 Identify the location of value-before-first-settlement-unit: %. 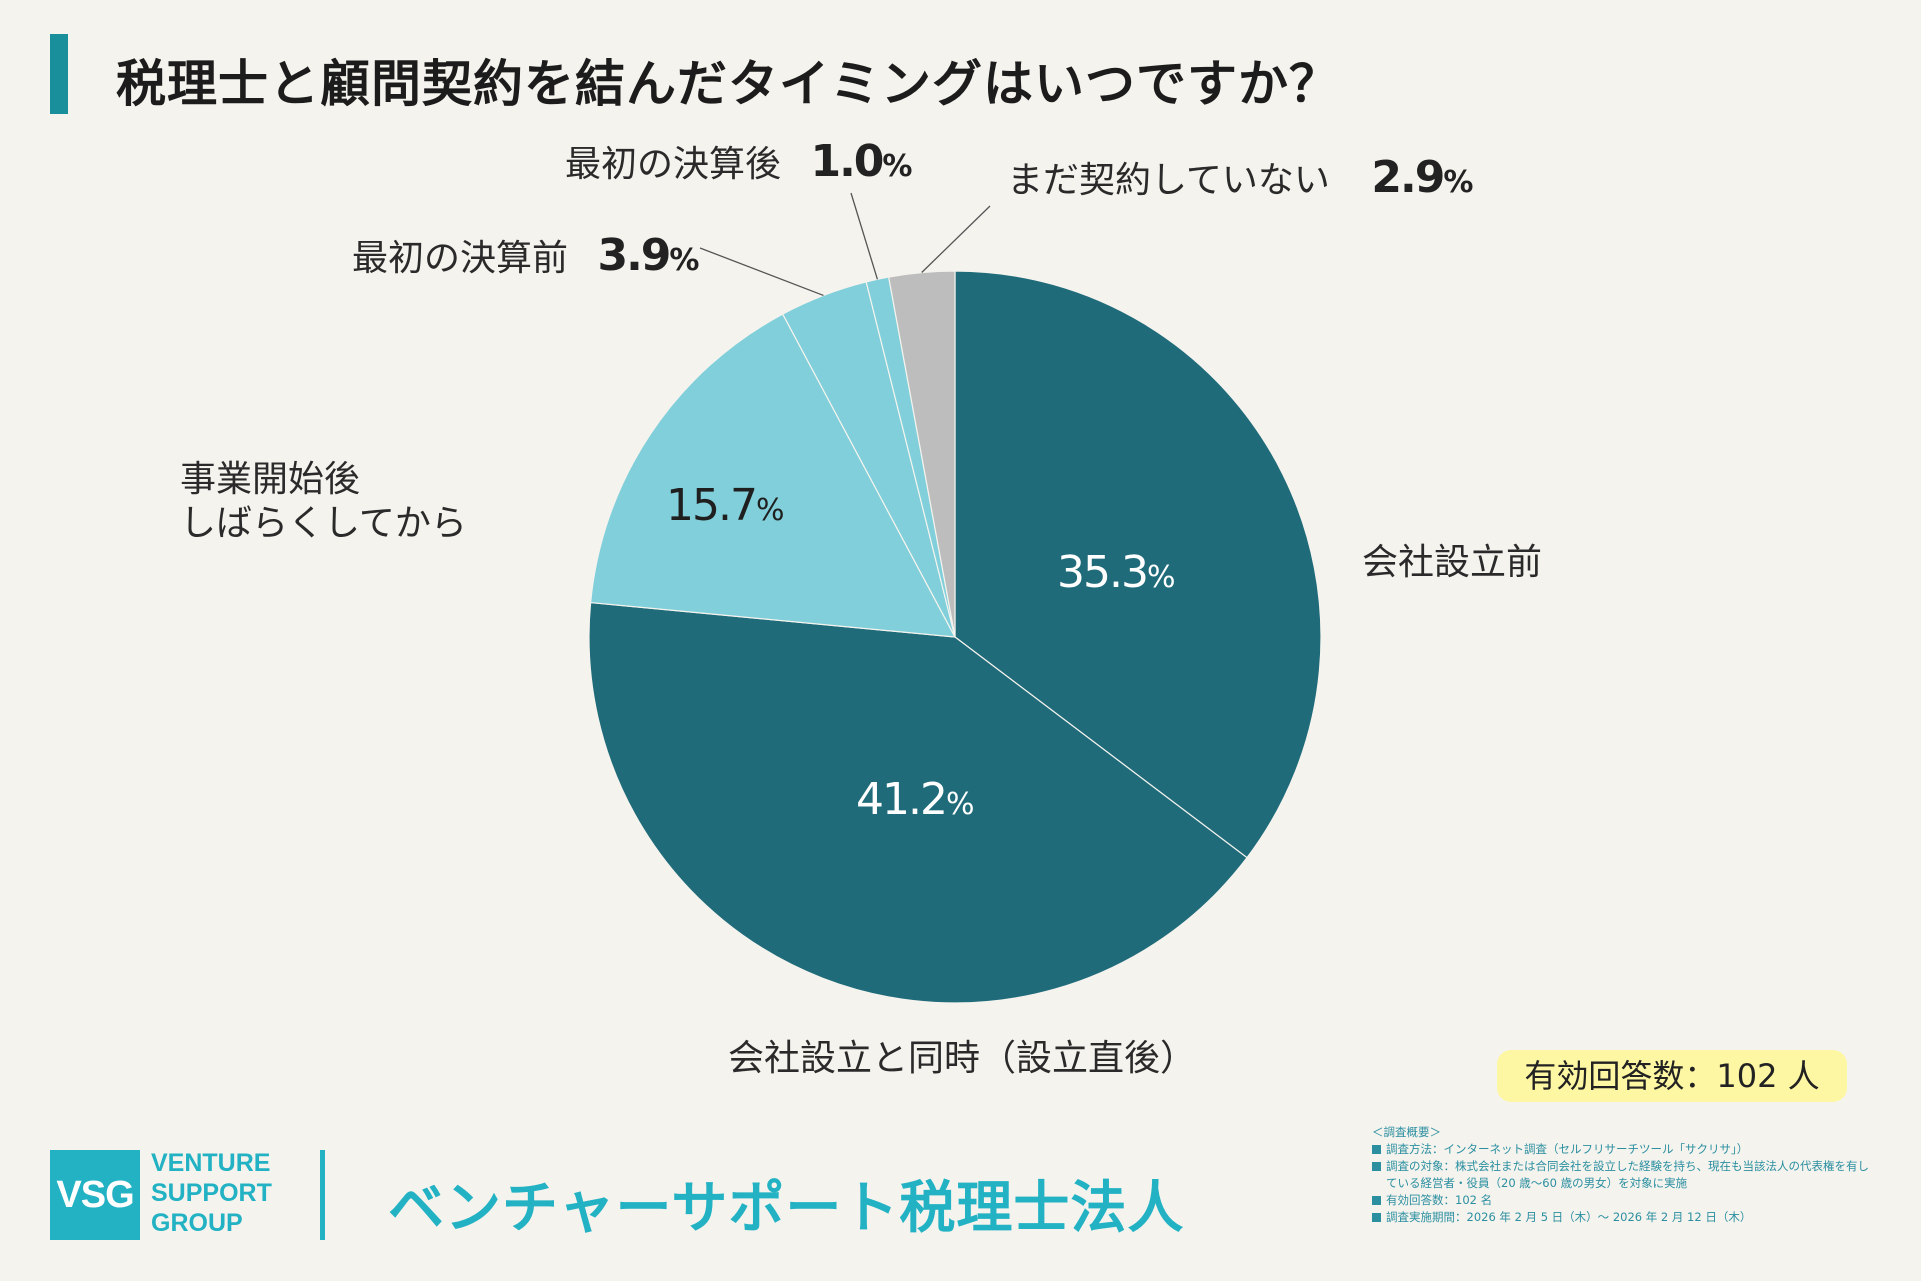
(684, 260).